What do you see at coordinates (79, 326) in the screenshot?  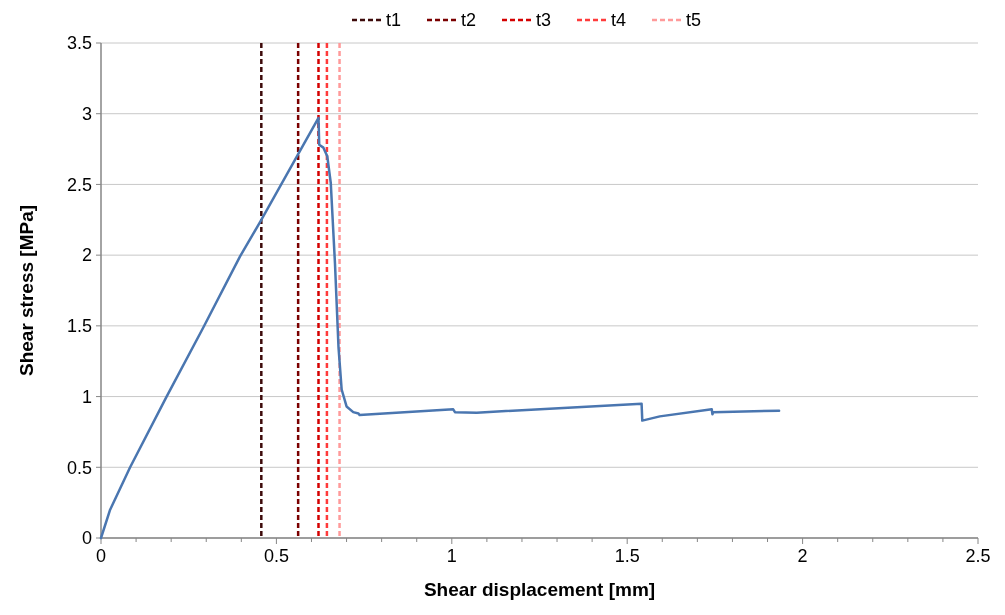 I see `y-tick-label: 1.5` at bounding box center [79, 326].